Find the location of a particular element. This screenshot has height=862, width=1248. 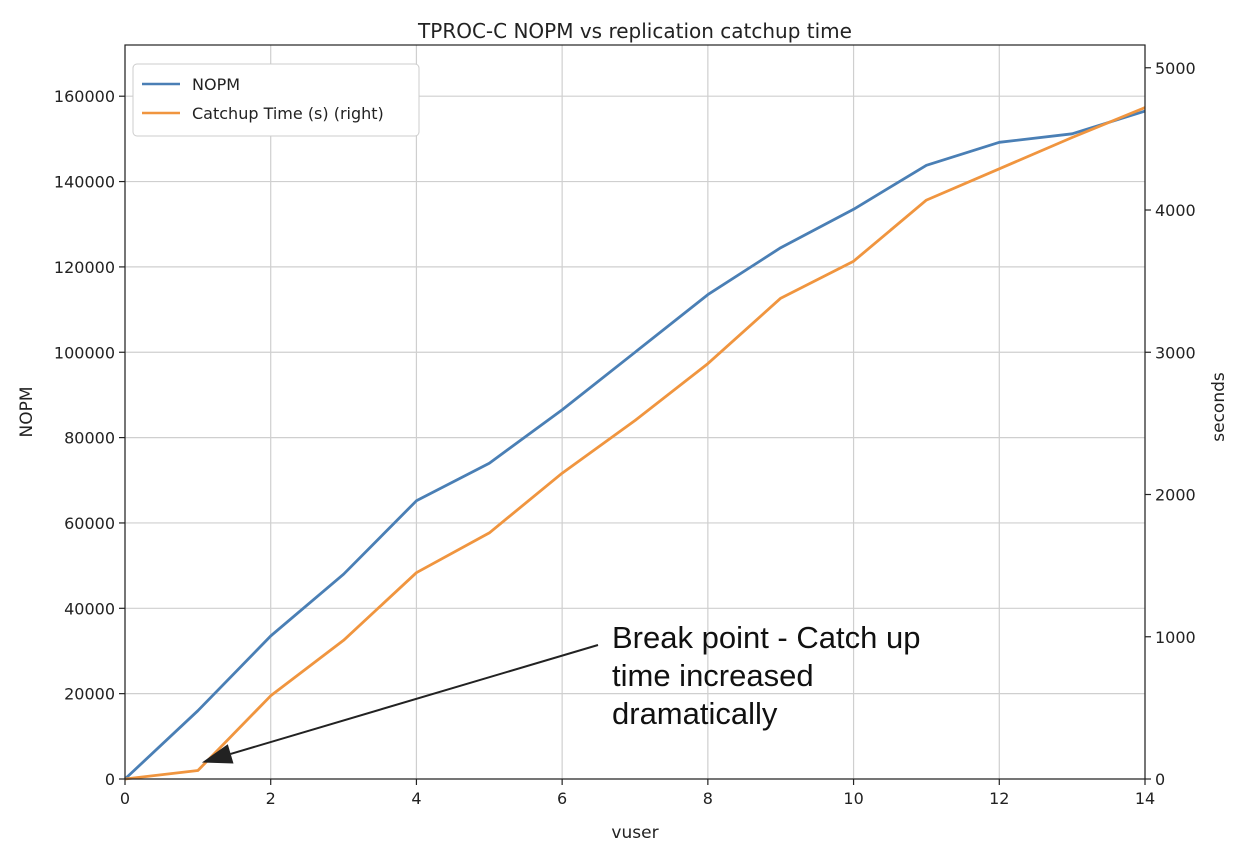

y2-tick-label: 4000 is located at coordinates (1175, 210).